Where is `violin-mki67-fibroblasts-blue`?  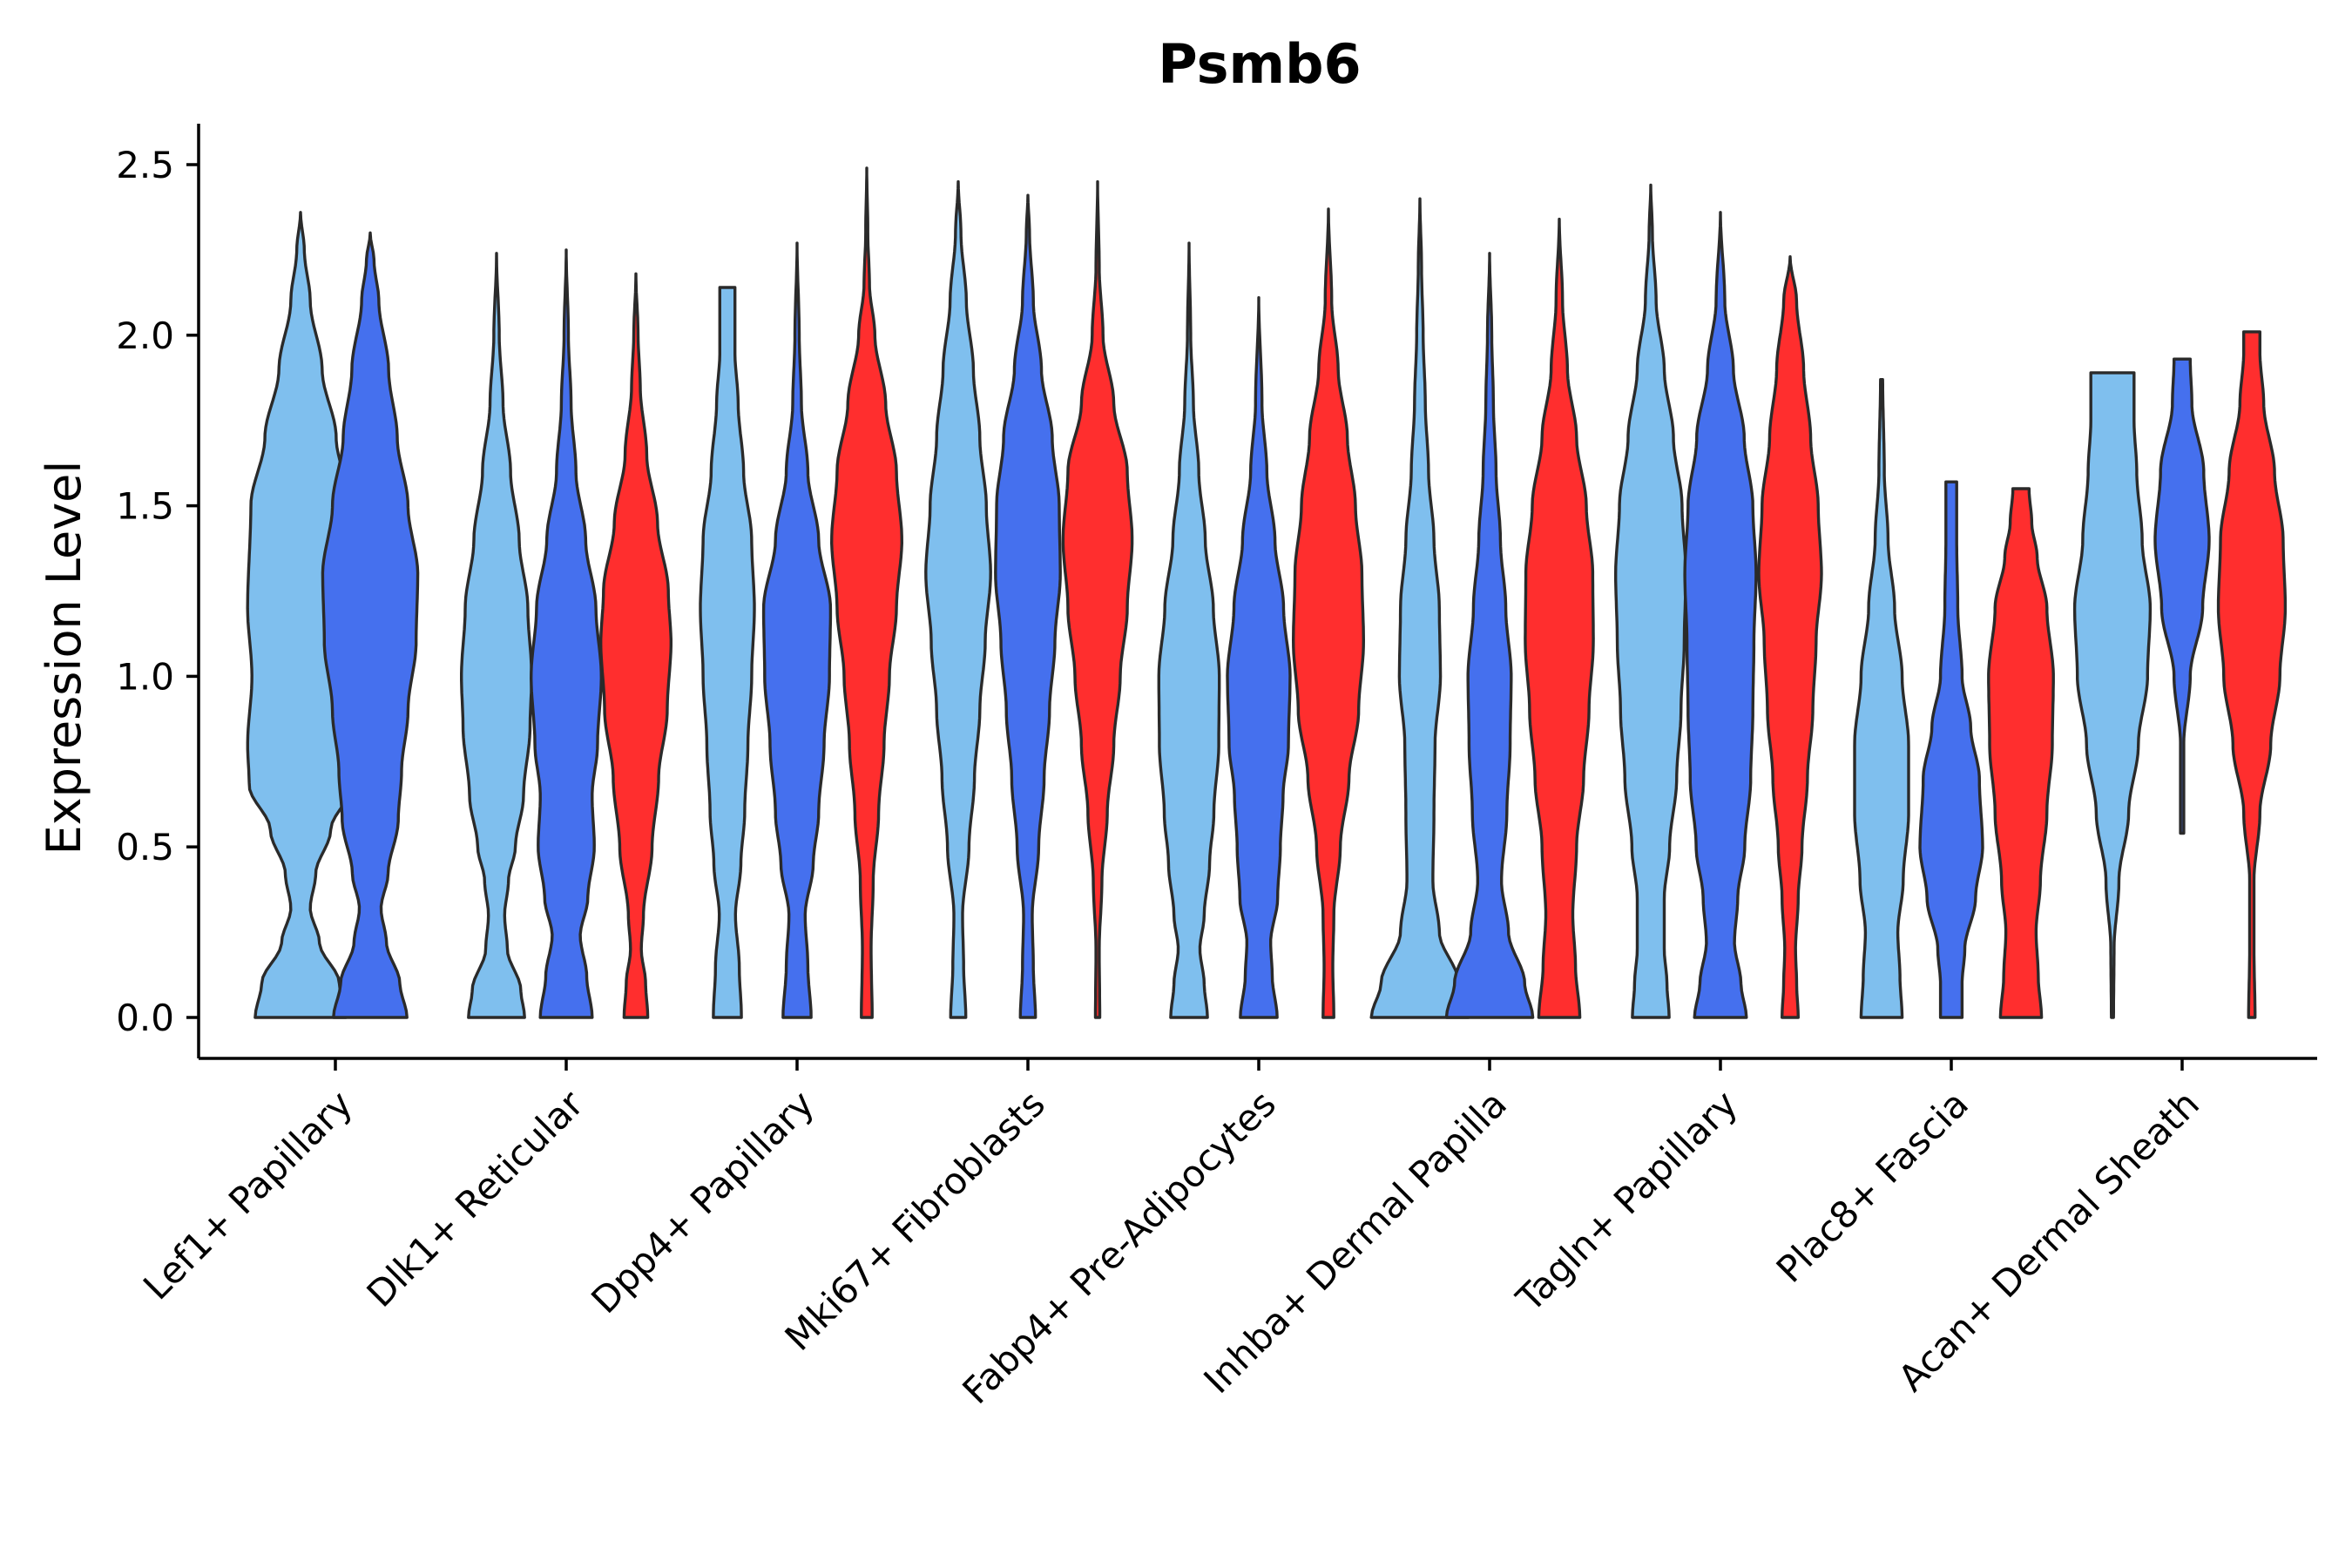 violin-mki67-fibroblasts-blue is located at coordinates (1028, 606).